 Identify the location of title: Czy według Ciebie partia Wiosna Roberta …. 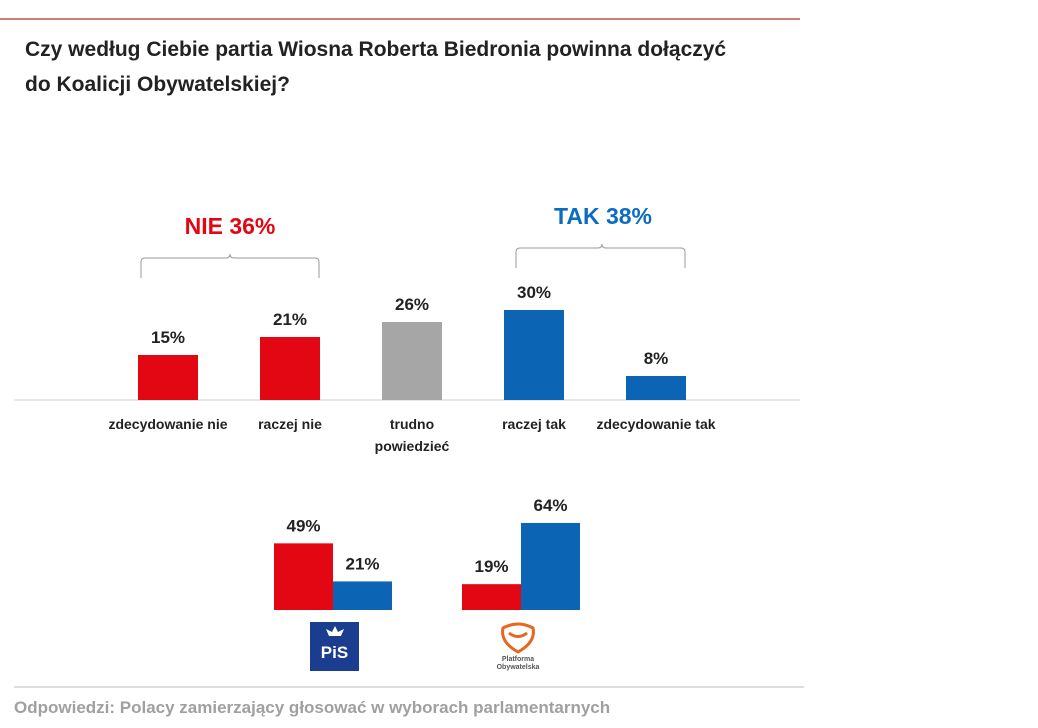
(376, 49).